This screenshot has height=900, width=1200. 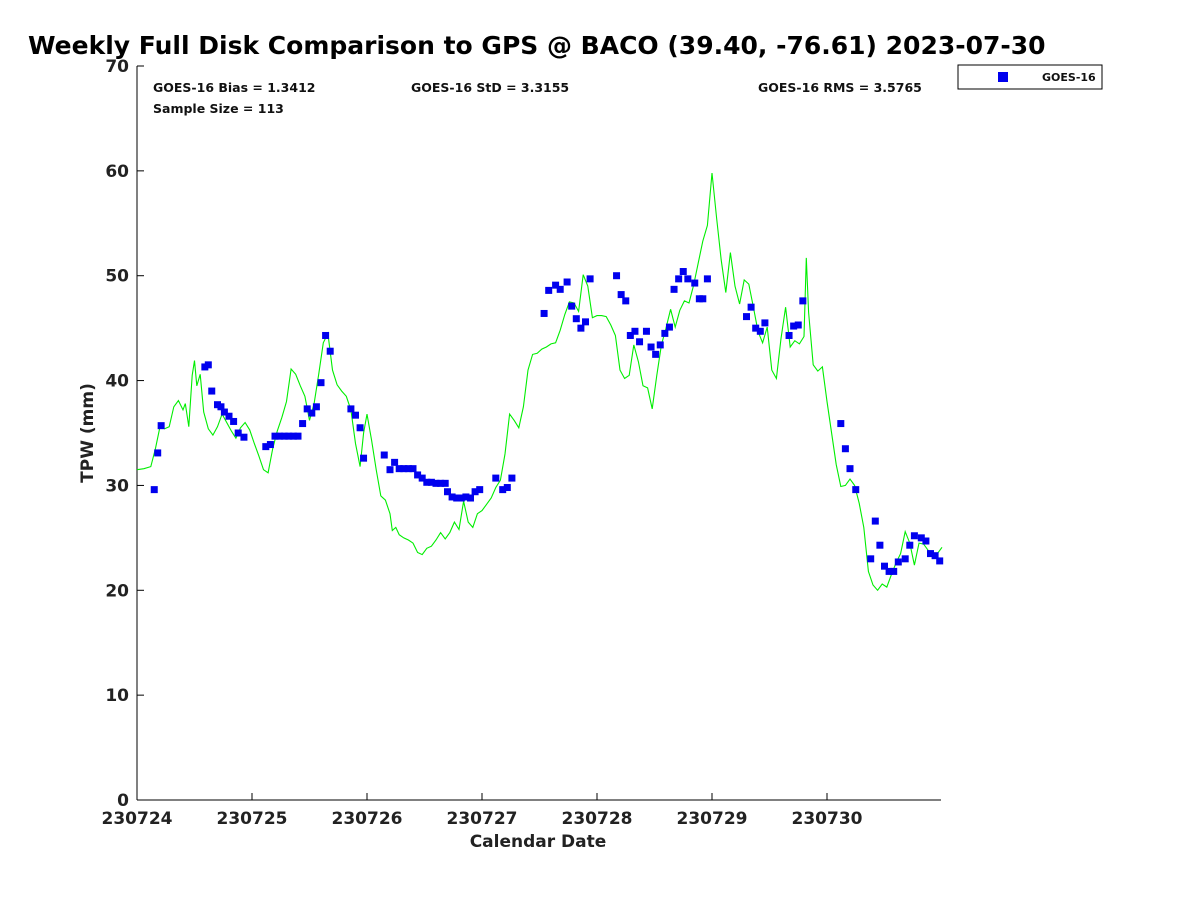 I want to click on x-tick-label: 230724, so click(x=137, y=819).